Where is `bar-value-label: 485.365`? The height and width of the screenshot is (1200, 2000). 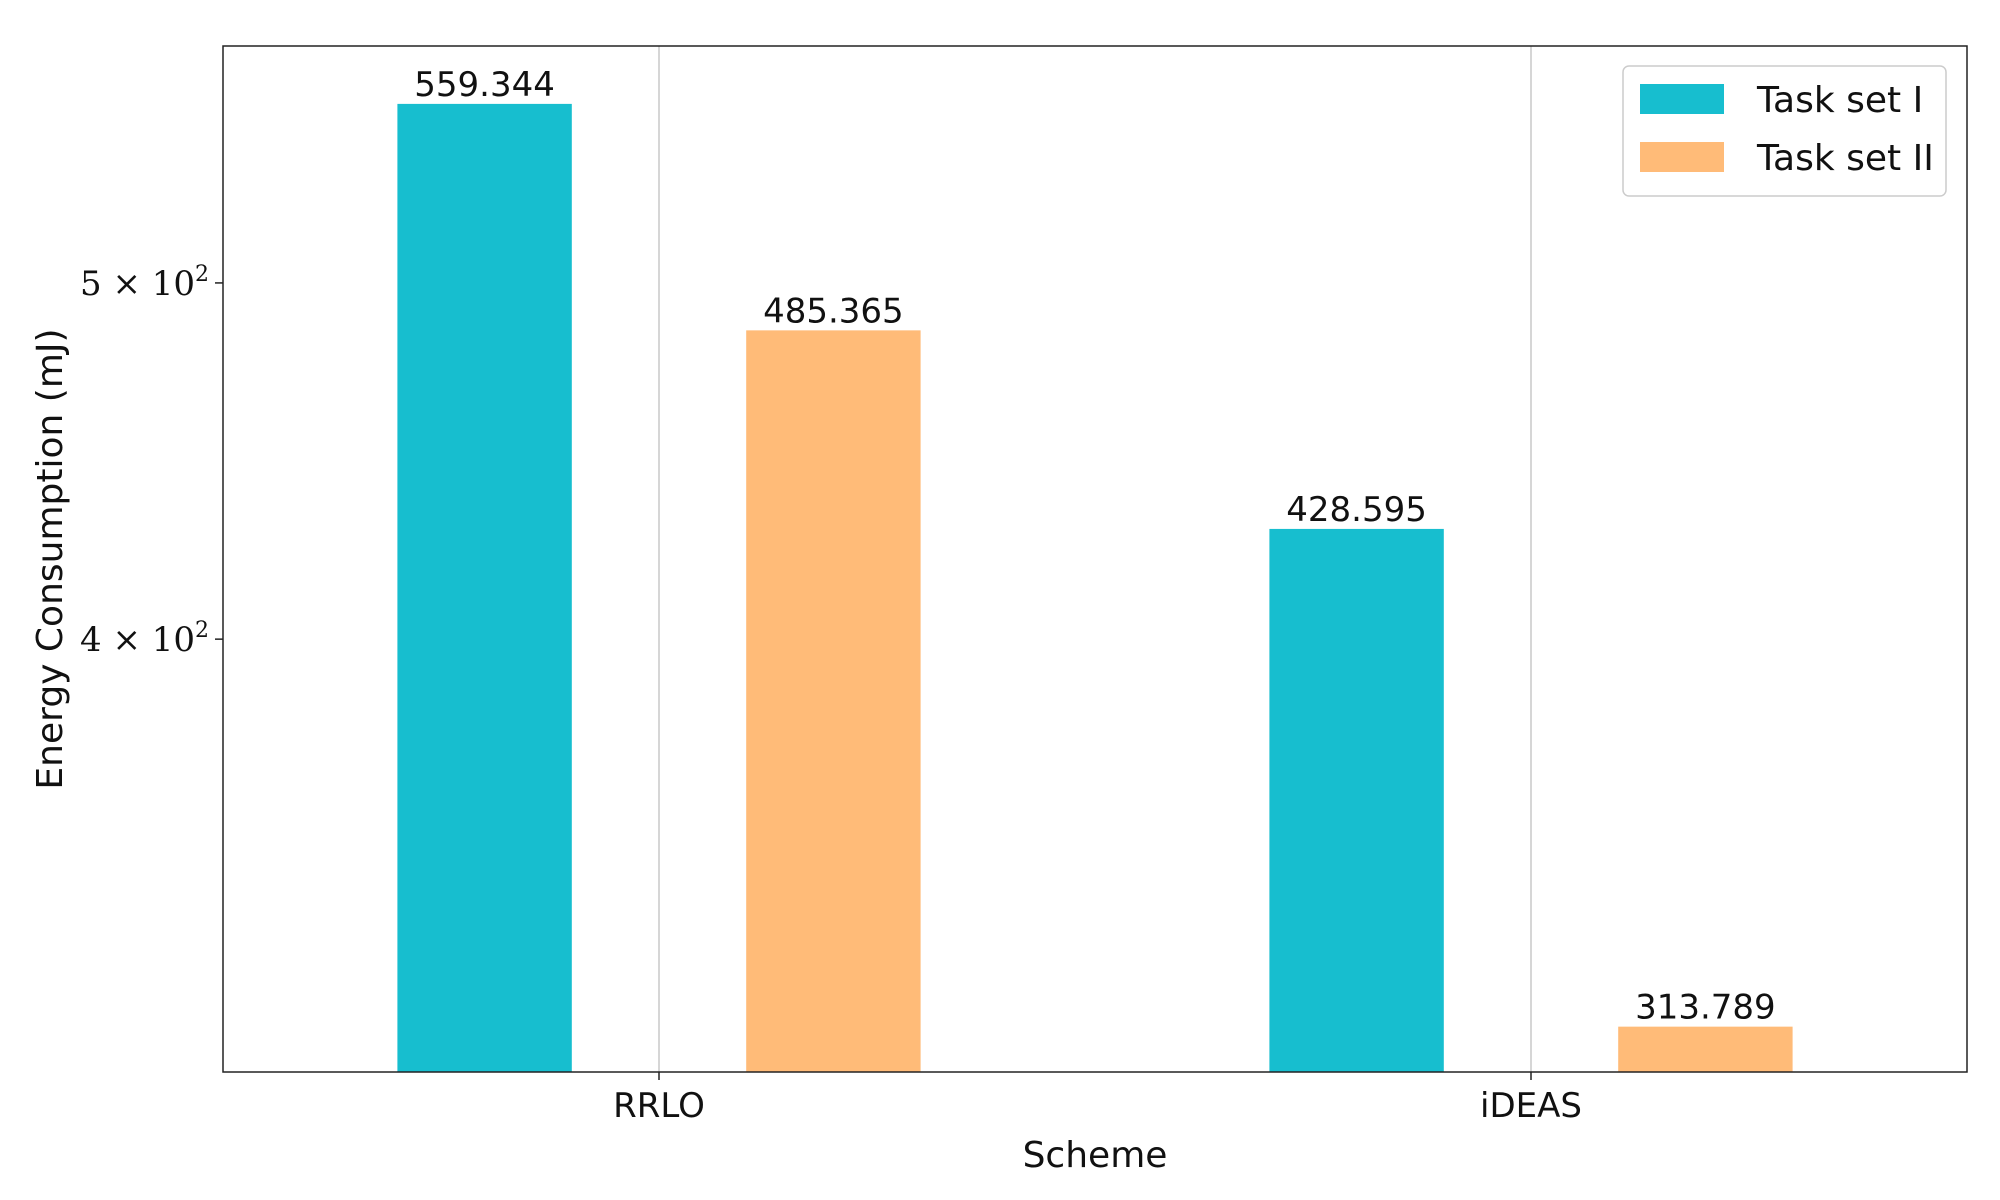 bar-value-label: 485.365 is located at coordinates (833, 311).